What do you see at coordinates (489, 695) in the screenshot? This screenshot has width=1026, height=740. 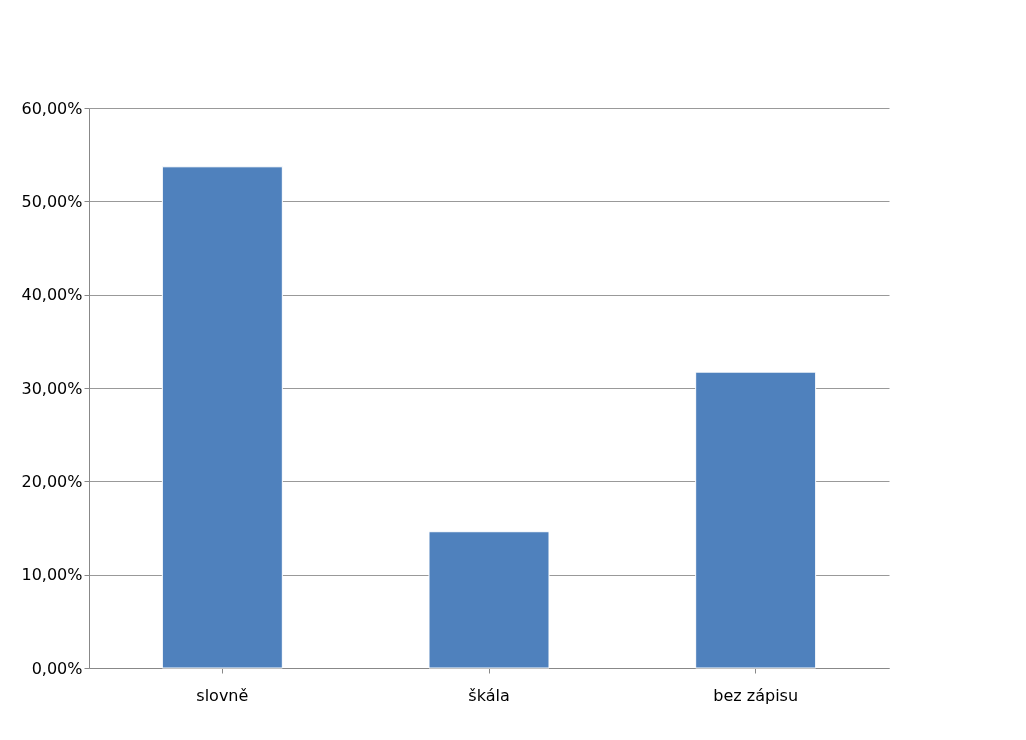 I see `x-tick-label: škála` at bounding box center [489, 695].